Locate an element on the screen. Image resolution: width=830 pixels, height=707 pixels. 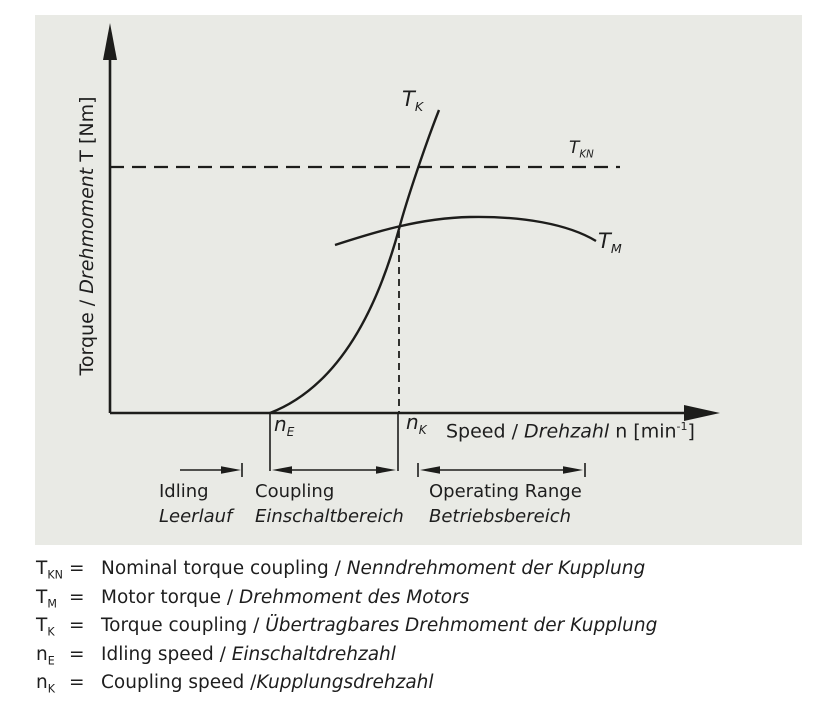
legend-symbol: nE is located at coordinates (45, 655).